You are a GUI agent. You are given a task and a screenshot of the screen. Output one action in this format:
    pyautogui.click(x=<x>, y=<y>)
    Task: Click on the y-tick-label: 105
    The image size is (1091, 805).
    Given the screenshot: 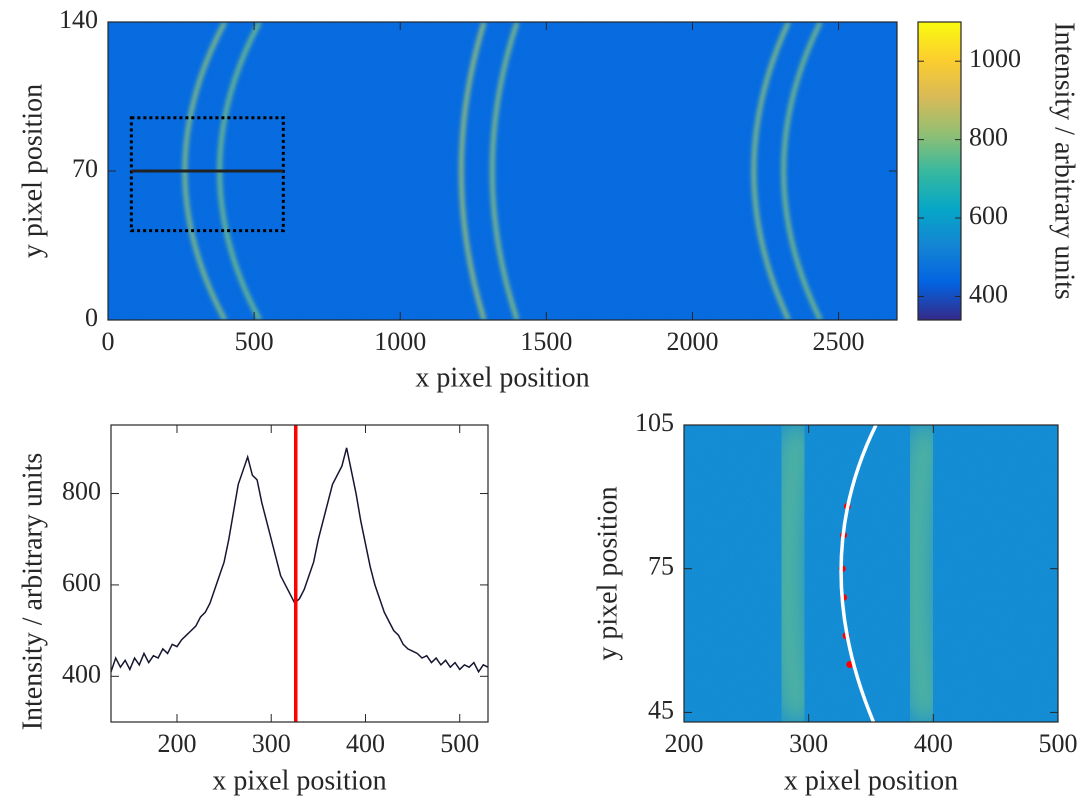 What is the action you would take?
    pyautogui.click(x=654, y=422)
    